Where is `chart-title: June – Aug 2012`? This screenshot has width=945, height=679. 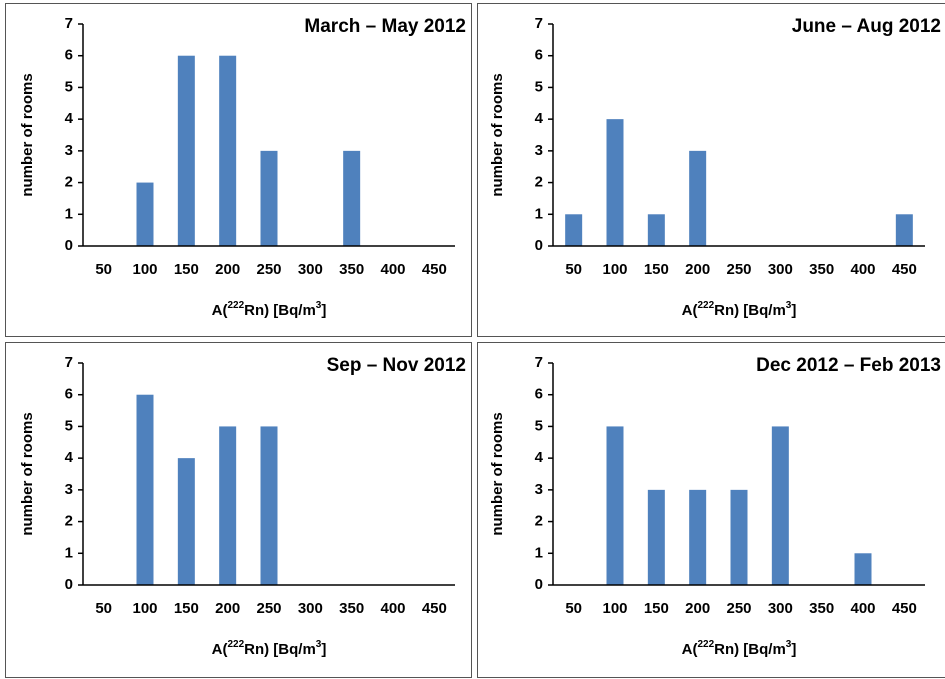
chart-title: June – Aug 2012 is located at coordinates (866, 26).